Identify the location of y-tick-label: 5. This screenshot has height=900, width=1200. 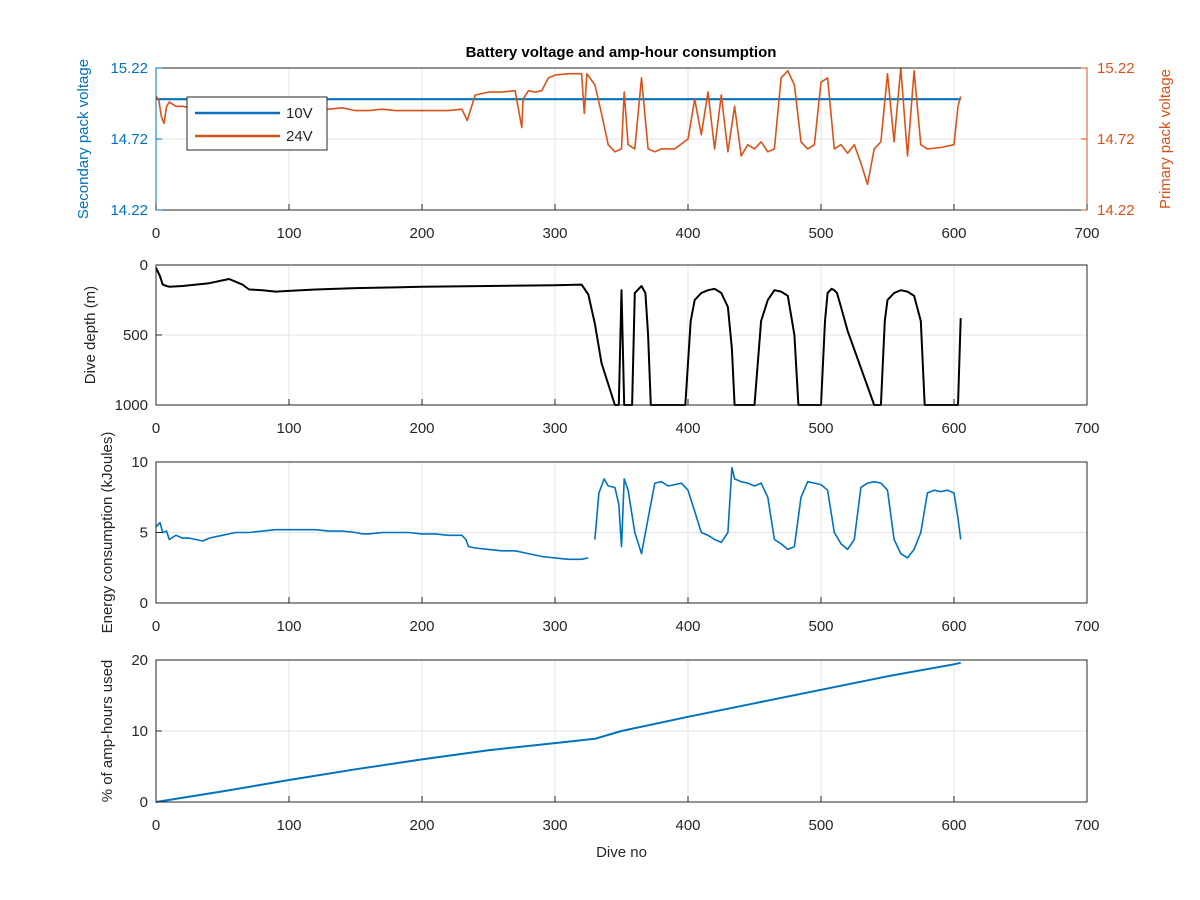
(144, 533).